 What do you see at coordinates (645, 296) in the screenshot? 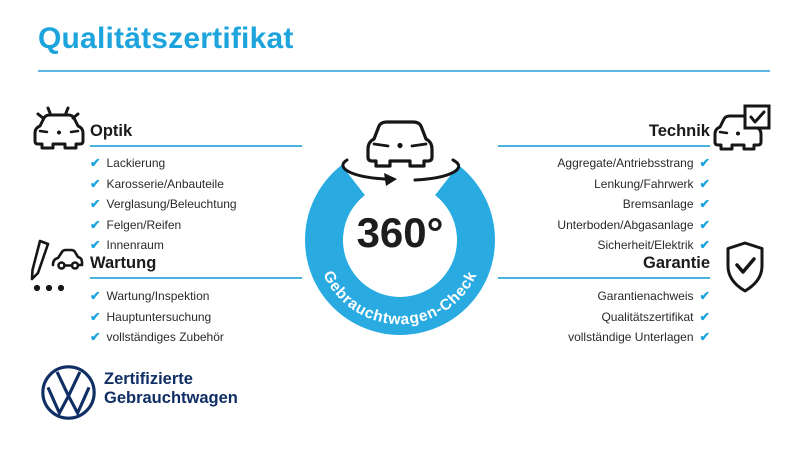
I see `checklist-item-label: Garantienachweis` at bounding box center [645, 296].